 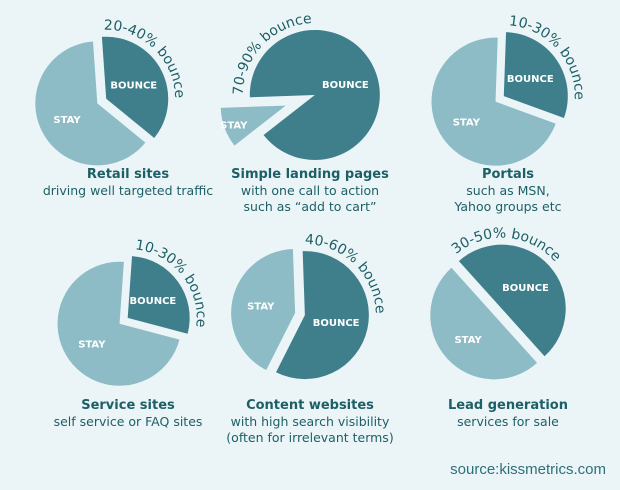 I want to click on chart-title: Lead generation, so click(x=508, y=405).